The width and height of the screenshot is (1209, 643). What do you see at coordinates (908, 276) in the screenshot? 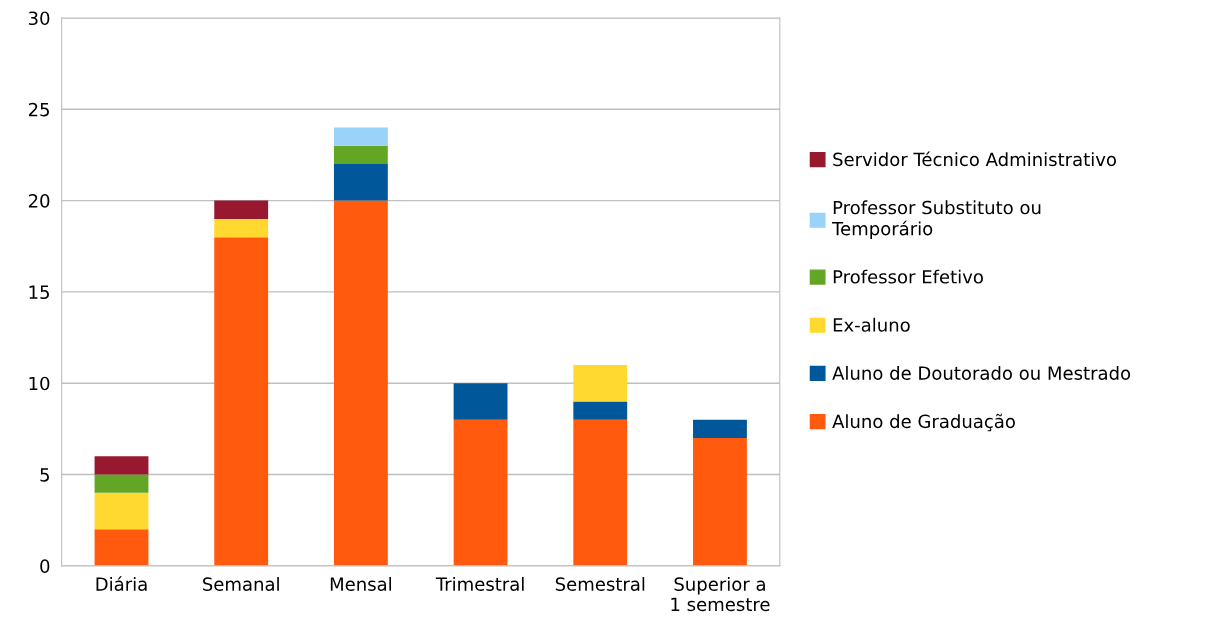
I see `legend-label: Professor Efetivo` at bounding box center [908, 276].